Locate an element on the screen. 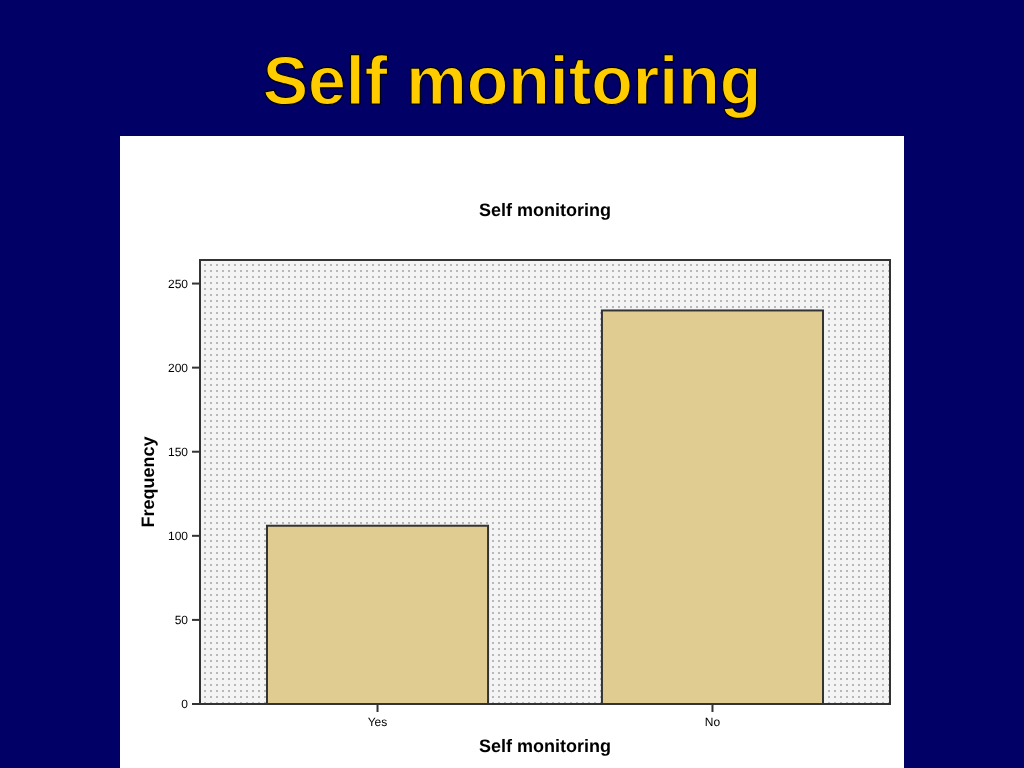 The height and width of the screenshot is (768, 1024). chart-subtitle: Self monitoring is located at coordinates (545, 210).